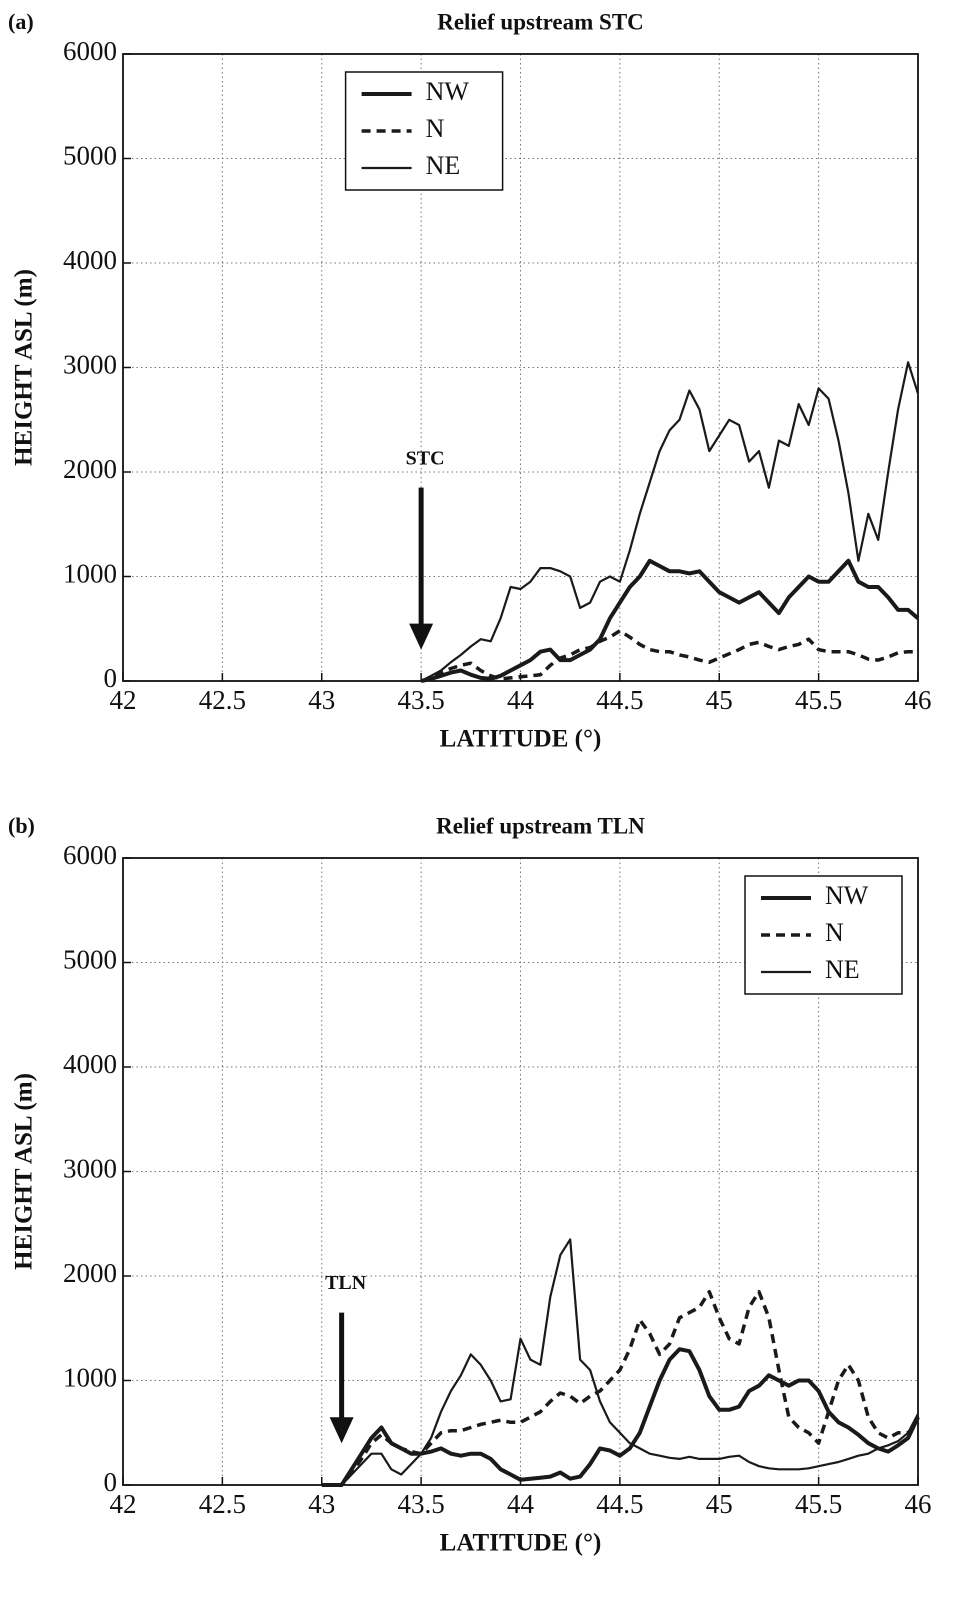 The image size is (970, 1618). What do you see at coordinates (540, 21) in the screenshot?
I see `chart-title: Relief upstream STC` at bounding box center [540, 21].